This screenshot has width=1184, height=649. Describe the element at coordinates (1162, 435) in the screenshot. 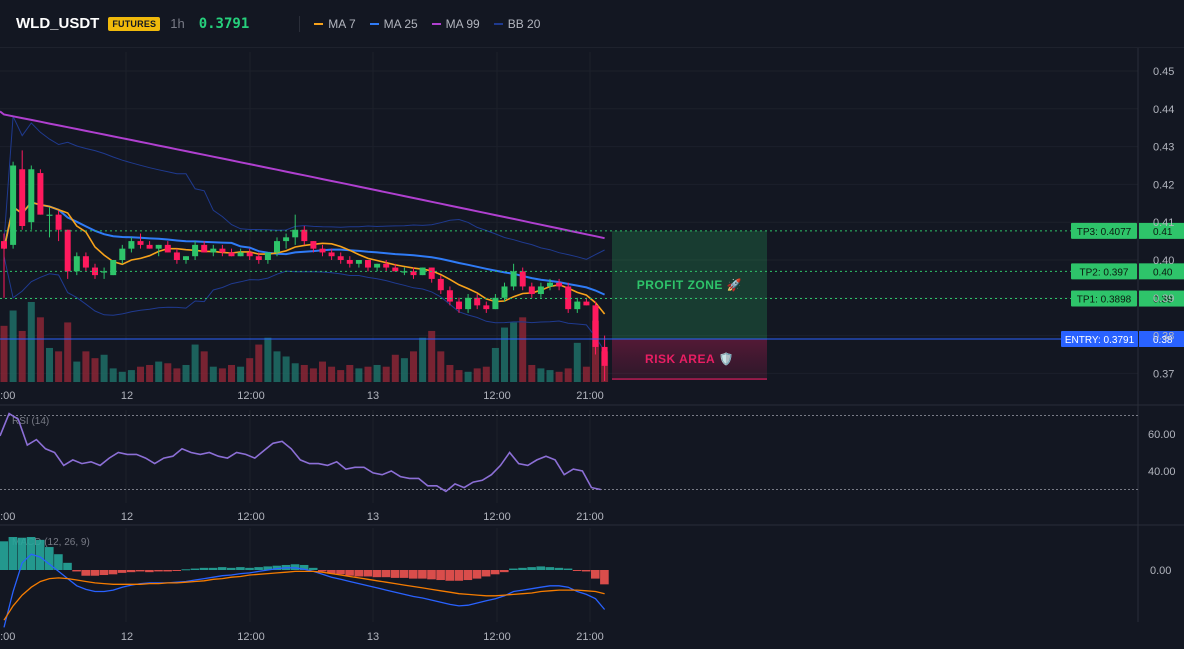

I see `rsi-tick-label: 60.00` at that location.